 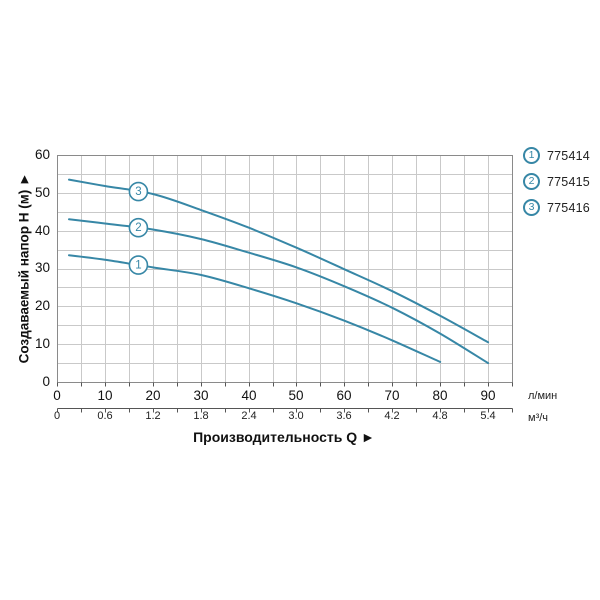 I want to click on curve-marker-number-3: 3, so click(x=138, y=192).